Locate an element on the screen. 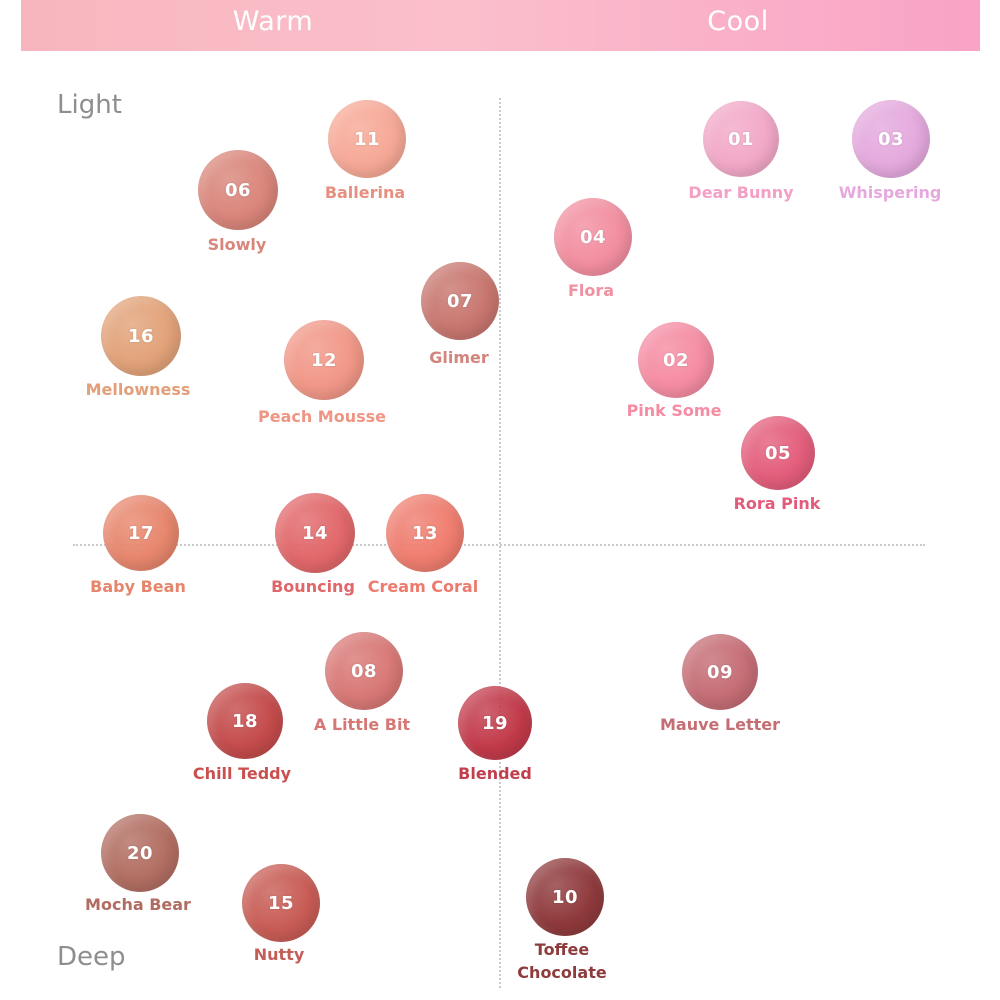 The image size is (1000, 1000). horizontal-axis is located at coordinates (499, 545).